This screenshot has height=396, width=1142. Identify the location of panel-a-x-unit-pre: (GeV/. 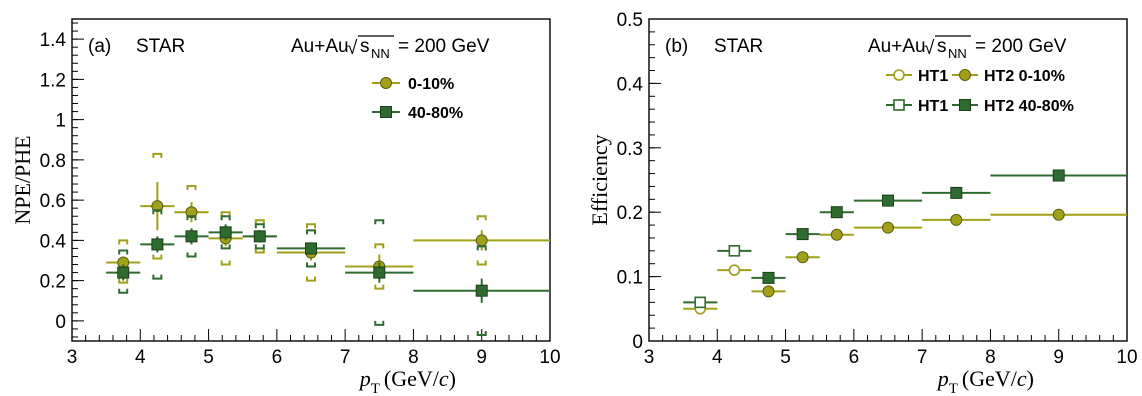
(412, 378).